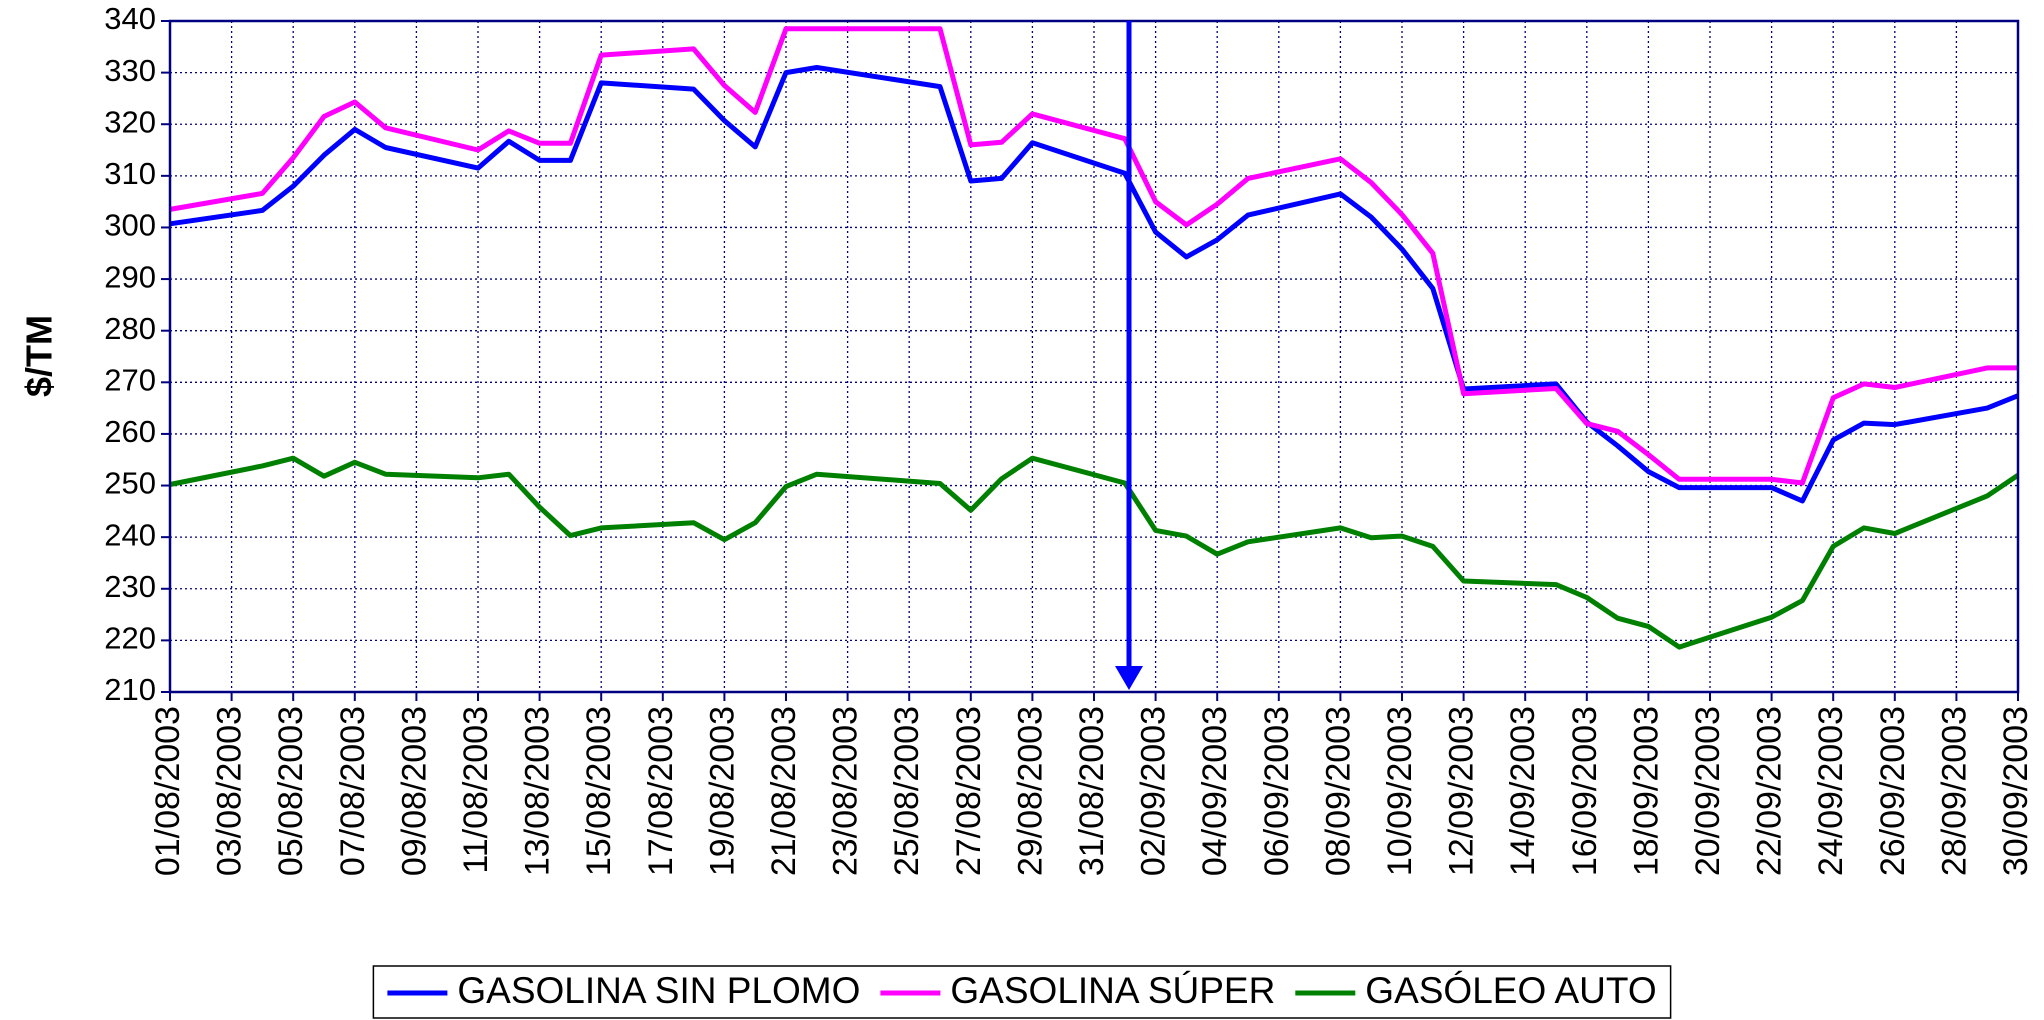 The image size is (2044, 1020). I want to click on x-tick-label: 14/09/2003, so click(1523, 791).